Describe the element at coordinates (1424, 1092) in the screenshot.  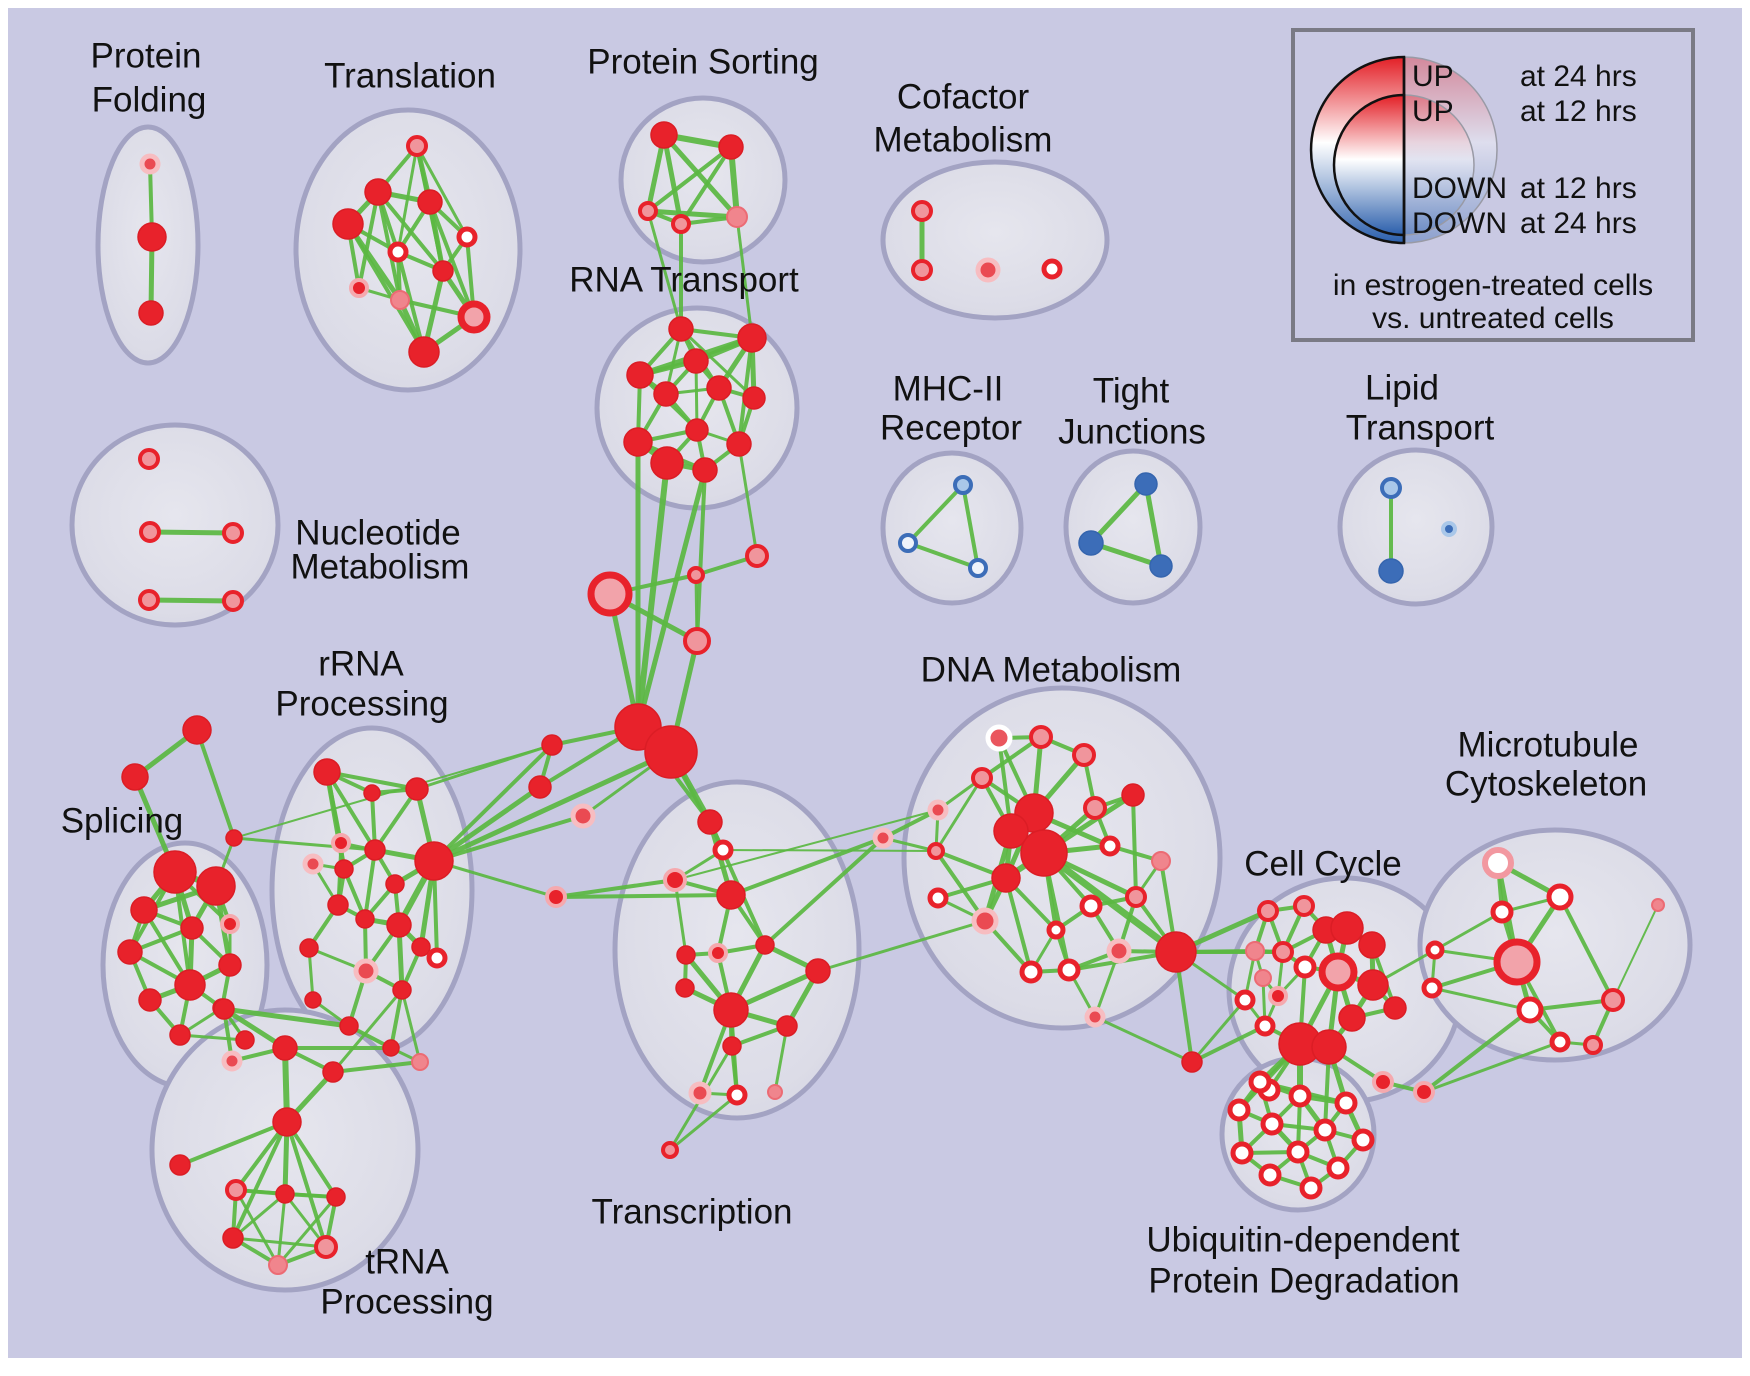
I see `node-px1` at that location.